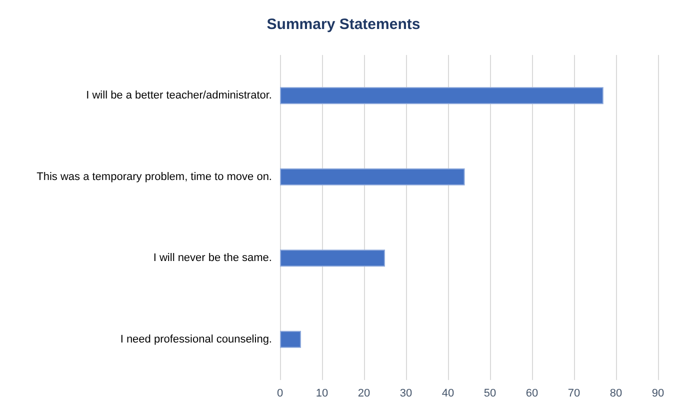  What do you see at coordinates (490, 394) in the screenshot?
I see `x-tick-label: 50` at bounding box center [490, 394].